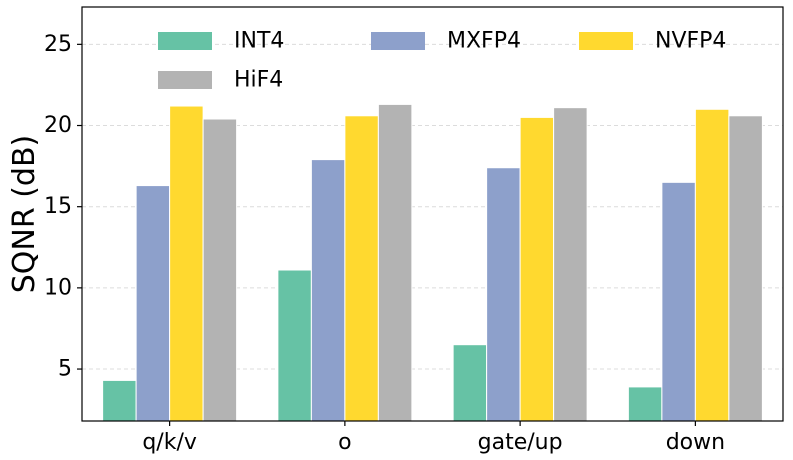 The height and width of the screenshot is (460, 793). I want to click on x-tick-label: q/k/v, so click(169, 442).